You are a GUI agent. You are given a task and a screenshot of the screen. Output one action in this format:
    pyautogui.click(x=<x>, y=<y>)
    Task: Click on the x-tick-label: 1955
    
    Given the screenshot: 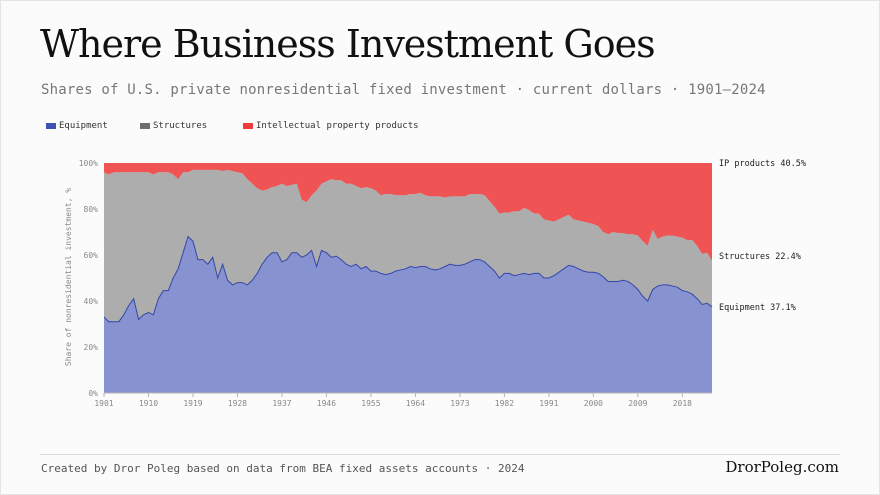 What is the action you would take?
    pyautogui.click(x=370, y=403)
    